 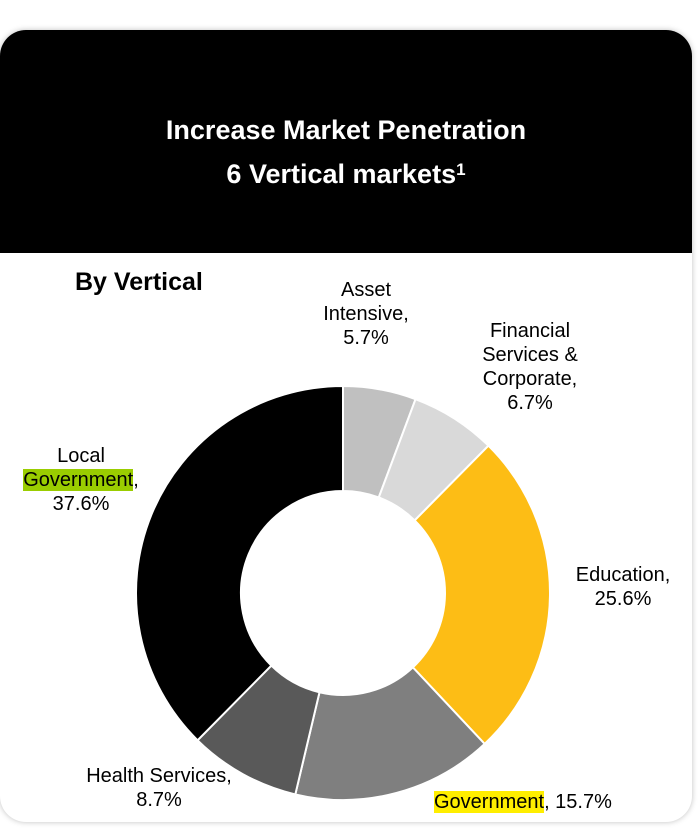 I want to click on footnote-marker: 1, so click(x=461, y=169).